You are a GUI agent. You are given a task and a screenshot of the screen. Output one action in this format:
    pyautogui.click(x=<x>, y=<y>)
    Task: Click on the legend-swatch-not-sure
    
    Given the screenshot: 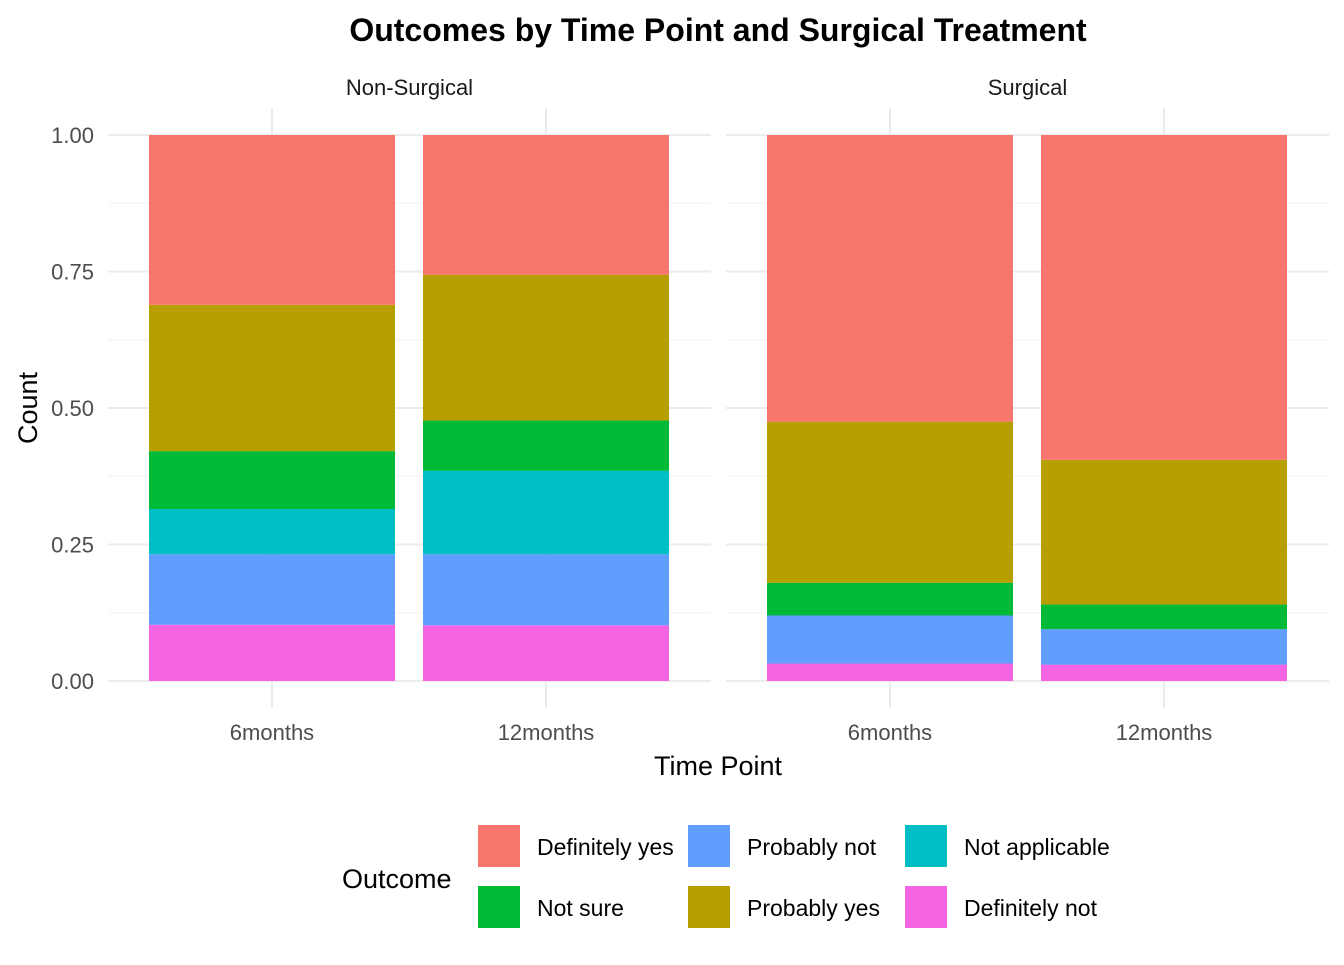 What is the action you would take?
    pyautogui.click(x=499, y=907)
    